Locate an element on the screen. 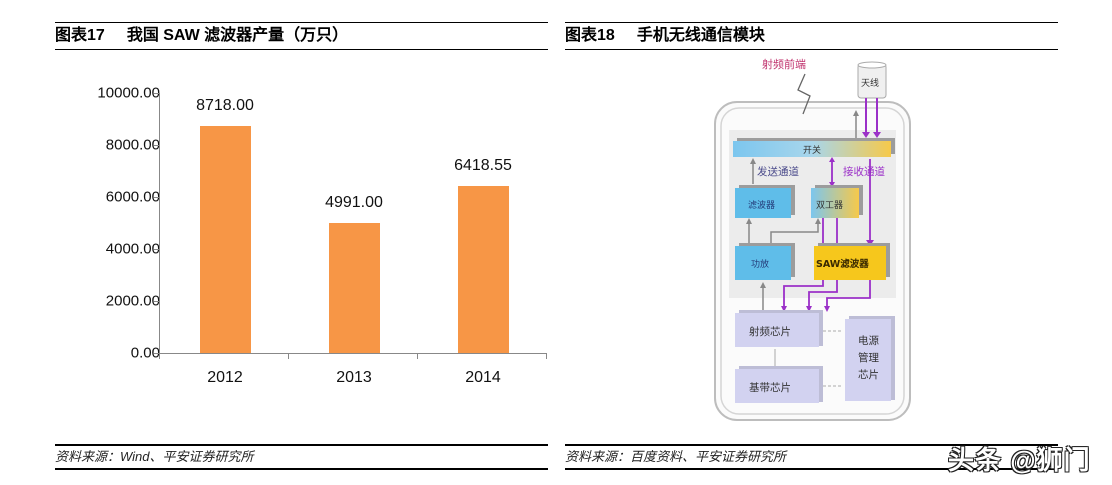 The image size is (1112, 485). figure-17-title: 图表17 我国 SAW 滤波器产量（万只） is located at coordinates (301, 36).